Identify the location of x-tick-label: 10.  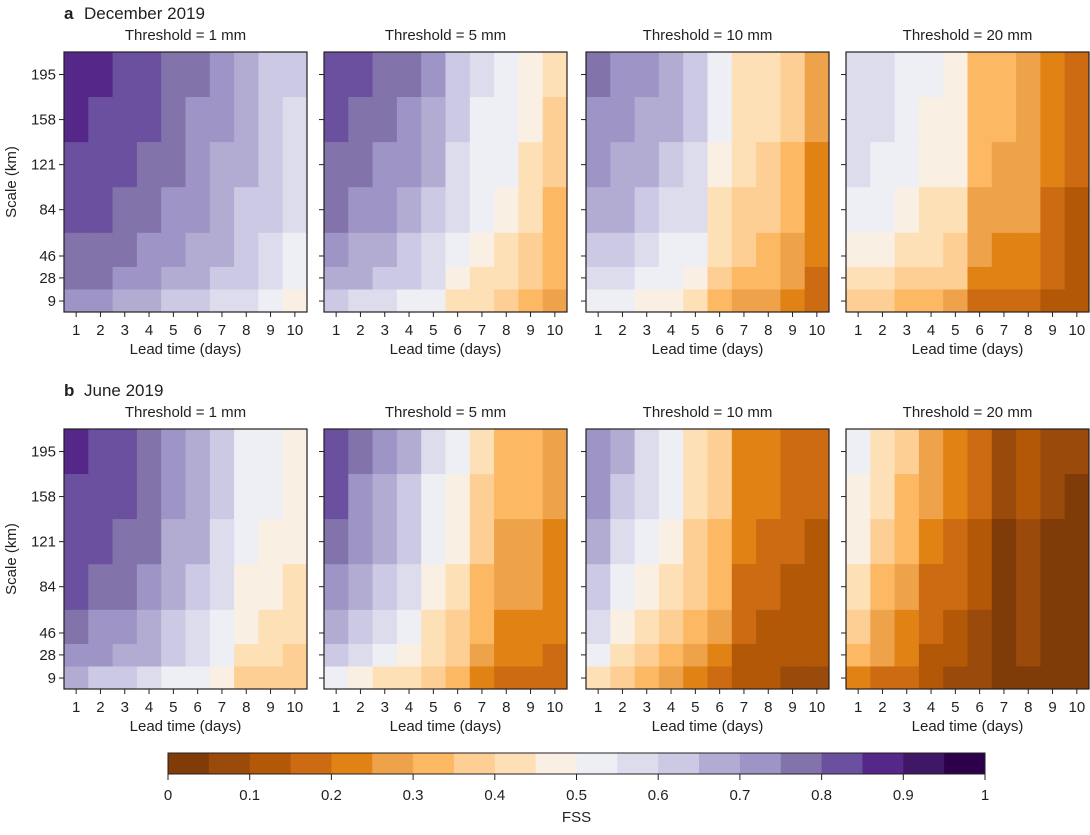
(1077, 330).